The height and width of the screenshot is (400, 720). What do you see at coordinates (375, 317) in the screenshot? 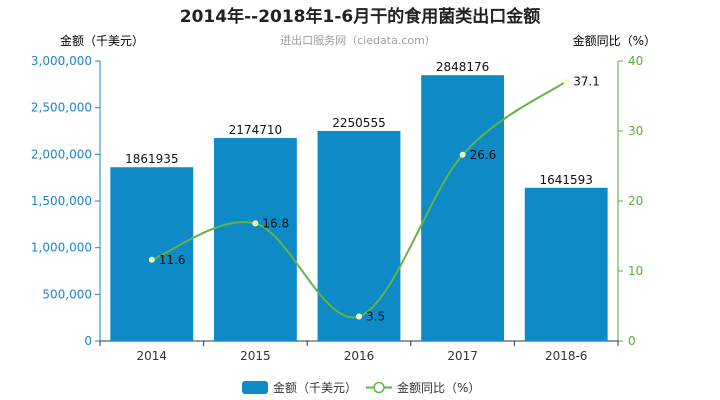
I see `line-value-label: 3.5` at bounding box center [375, 317].